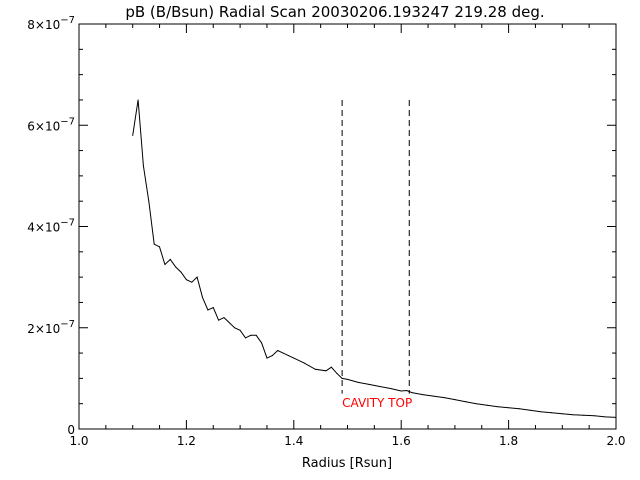  Describe the element at coordinates (43, 25) in the screenshot. I see `y-tick-mantissa: 8×10` at that location.